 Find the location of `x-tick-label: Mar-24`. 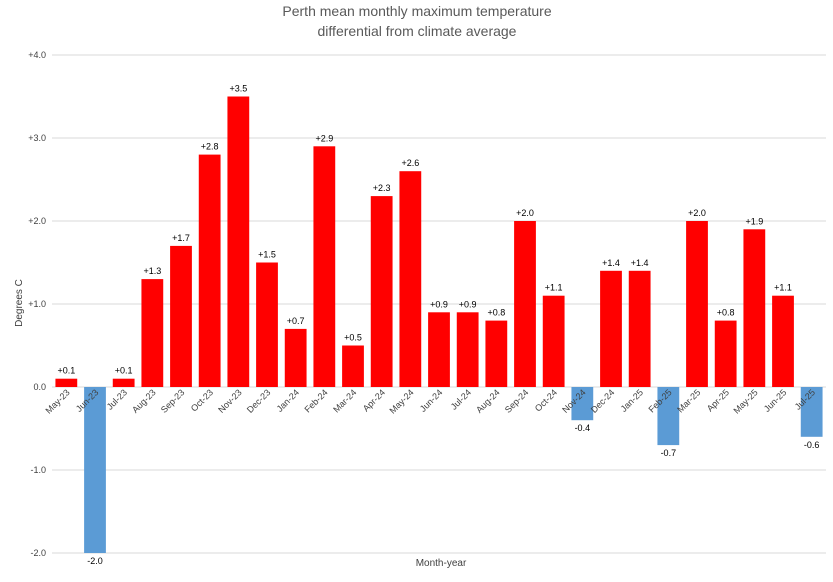

x-tick-label: Mar-24 is located at coordinates (344, 400).